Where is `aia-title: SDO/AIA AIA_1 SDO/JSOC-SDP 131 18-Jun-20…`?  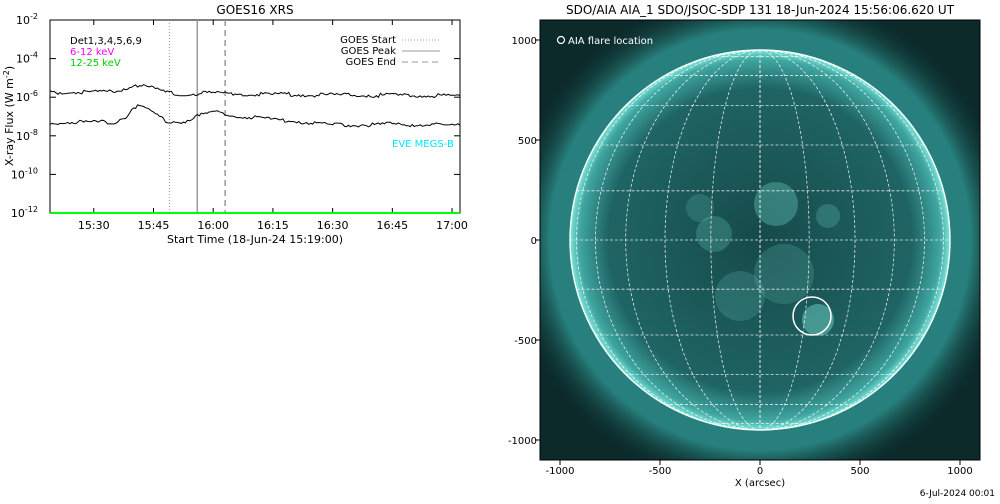 aia-title: SDO/AIA AIA_1 SDO/JSOC-SDP 131 18-Jun-20… is located at coordinates (760, 10).